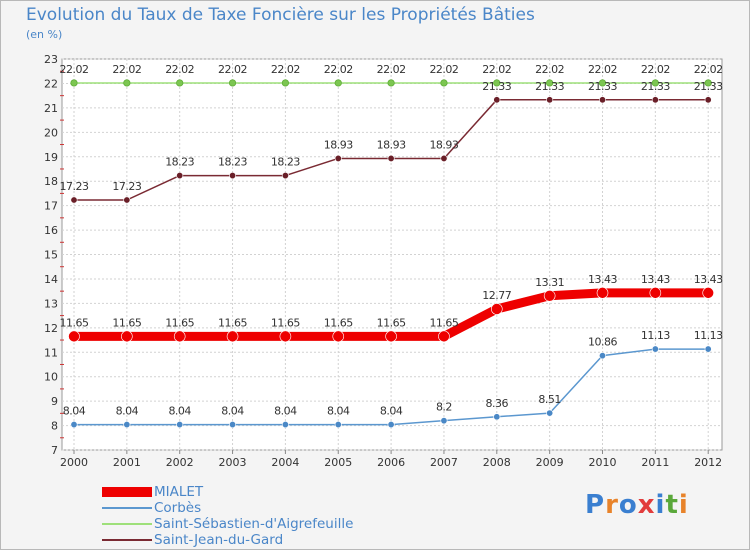  I want to click on y-tick-label: 16, so click(51, 230).